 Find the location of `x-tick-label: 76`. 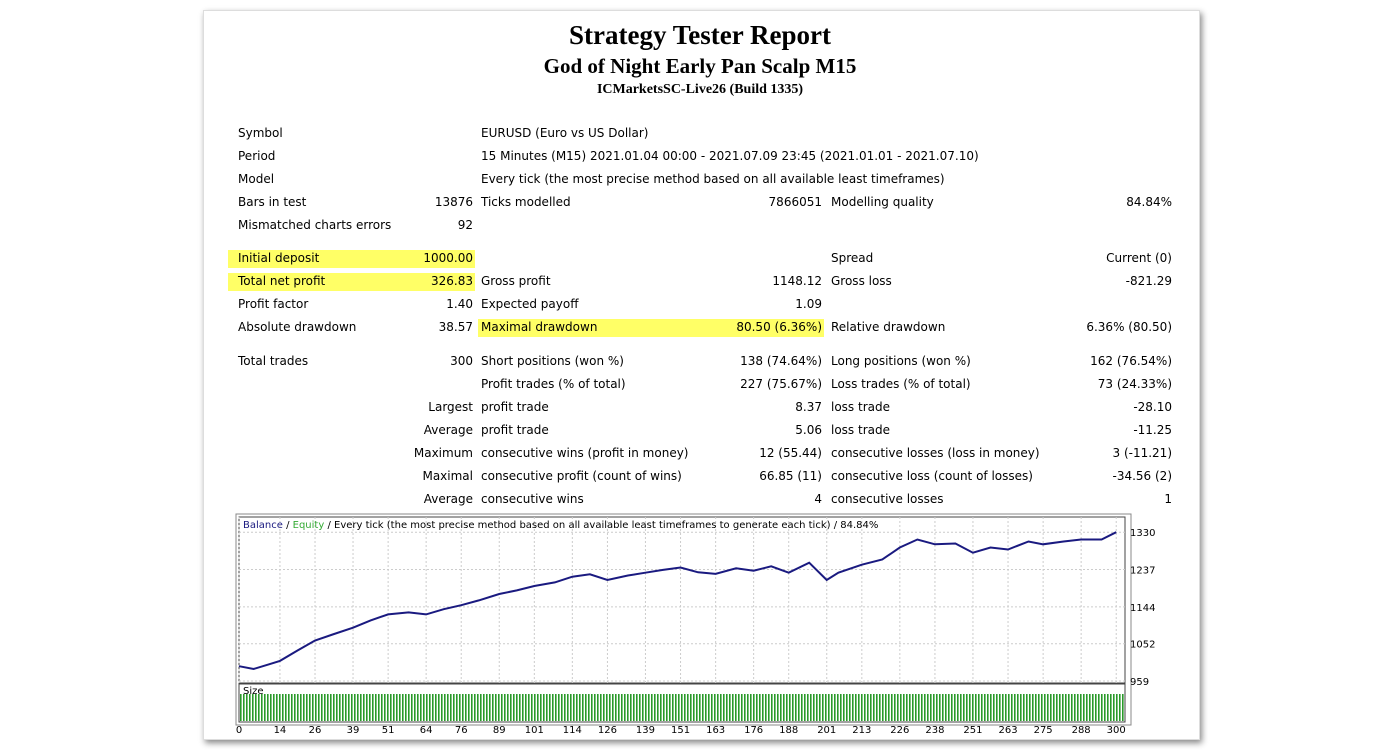

x-tick-label: 76 is located at coordinates (461, 730).